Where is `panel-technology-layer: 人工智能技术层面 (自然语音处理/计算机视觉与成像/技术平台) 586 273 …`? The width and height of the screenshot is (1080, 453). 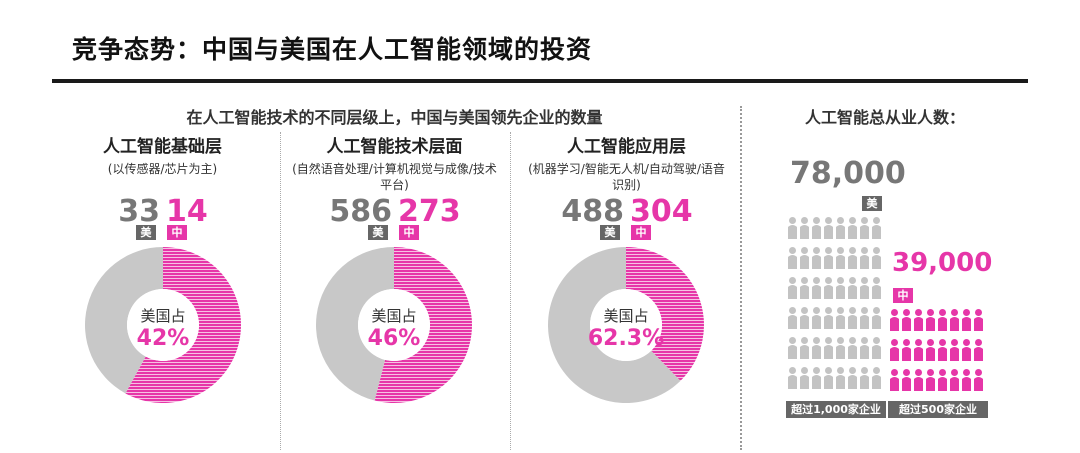 panel-technology-layer: 人工智能技术层面 (自然语音处理/计算机视觉与成像/技术平台) 586 273 … is located at coordinates (394, 185).